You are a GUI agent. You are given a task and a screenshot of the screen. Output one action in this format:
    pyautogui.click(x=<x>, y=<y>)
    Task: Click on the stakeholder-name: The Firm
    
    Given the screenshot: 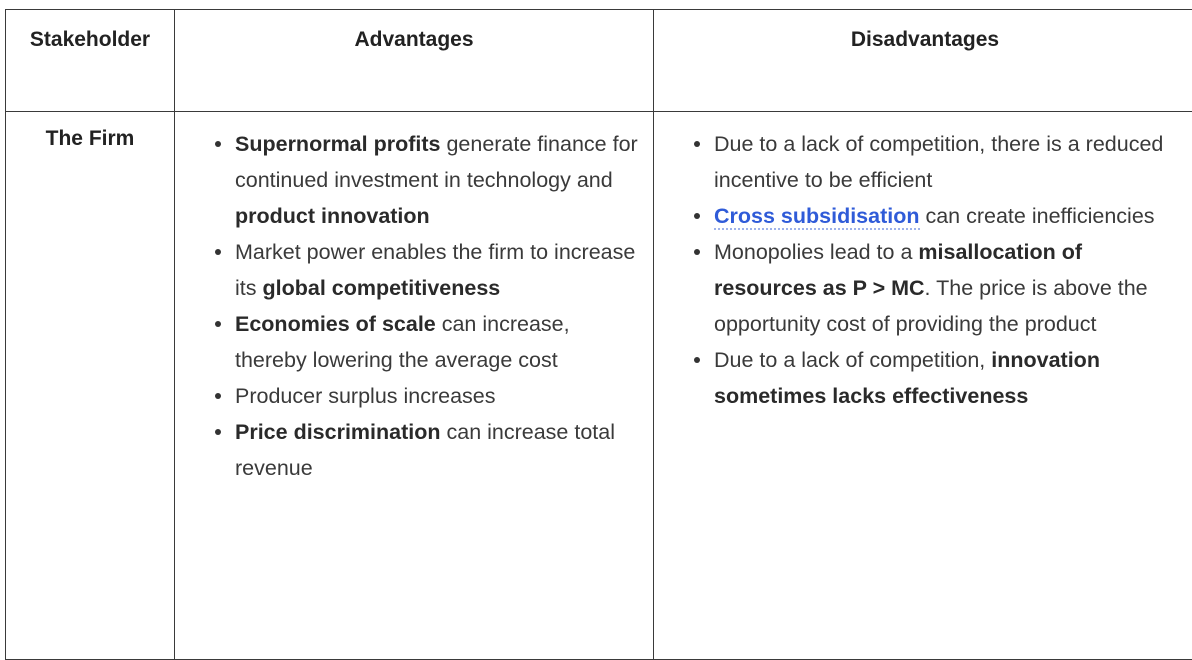 What is the action you would take?
    pyautogui.click(x=90, y=138)
    